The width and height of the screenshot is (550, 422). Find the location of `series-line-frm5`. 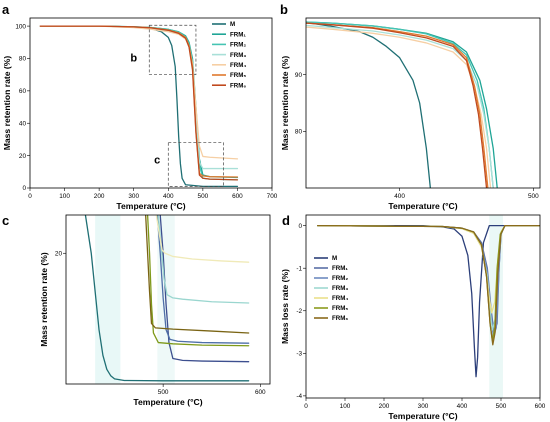

series-line-frm5 is located at coordinates (139, 101).